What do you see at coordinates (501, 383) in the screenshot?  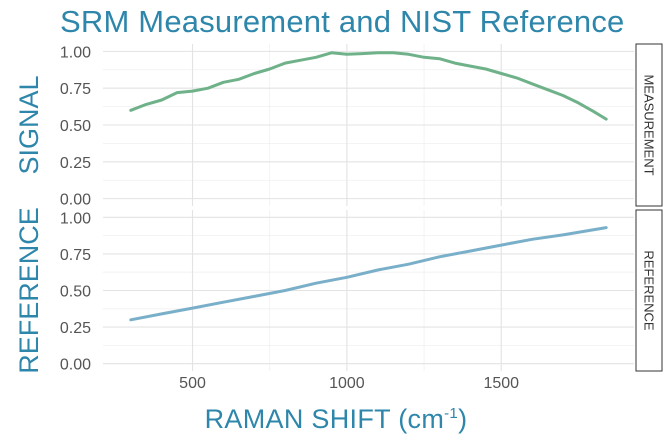 I see `x-tick-label: 1500` at bounding box center [501, 383].